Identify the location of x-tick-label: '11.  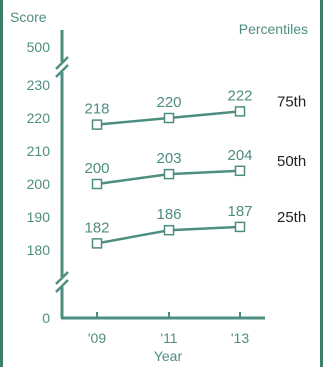
(168, 338).